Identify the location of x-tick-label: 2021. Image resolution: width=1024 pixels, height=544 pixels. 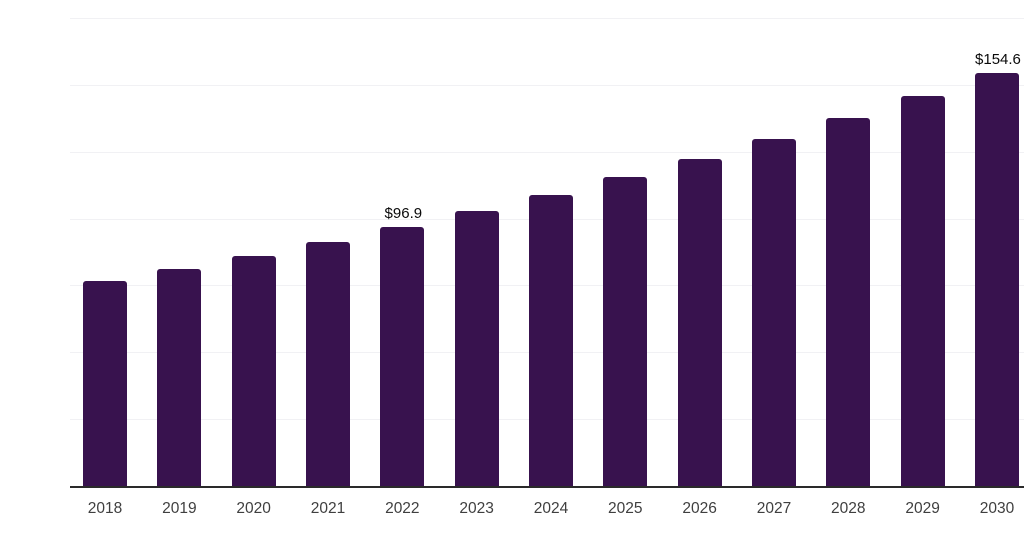
(328, 508).